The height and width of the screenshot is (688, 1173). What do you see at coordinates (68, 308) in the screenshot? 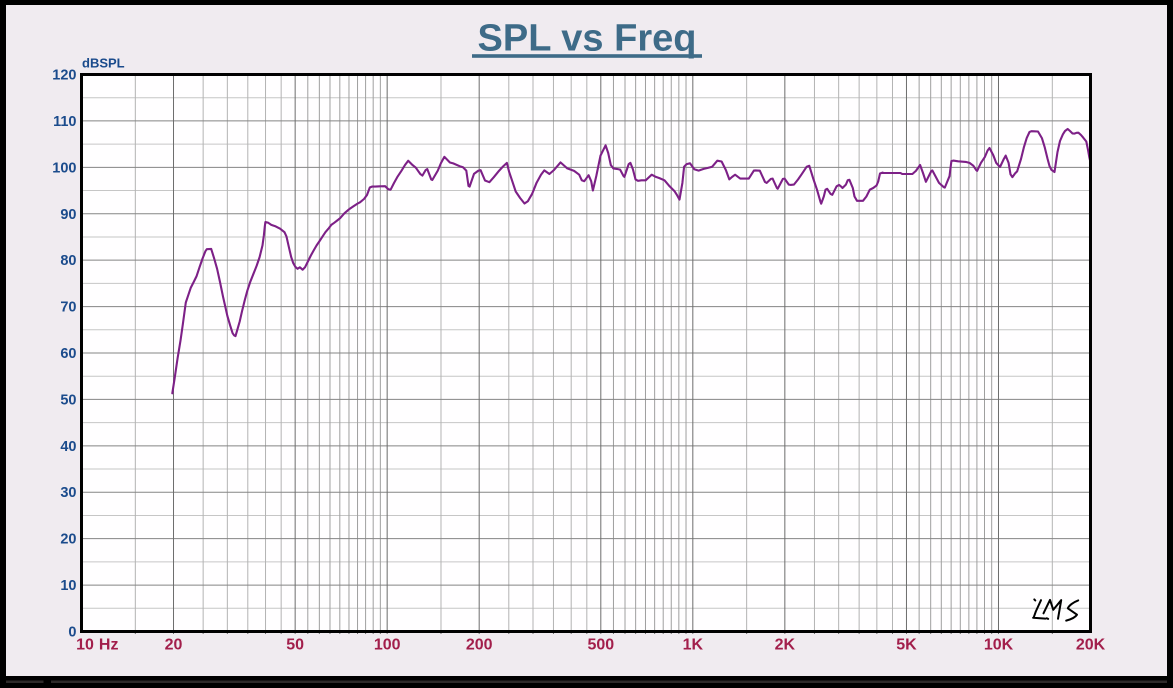
I see `svg-text: 70` at bounding box center [68, 308].